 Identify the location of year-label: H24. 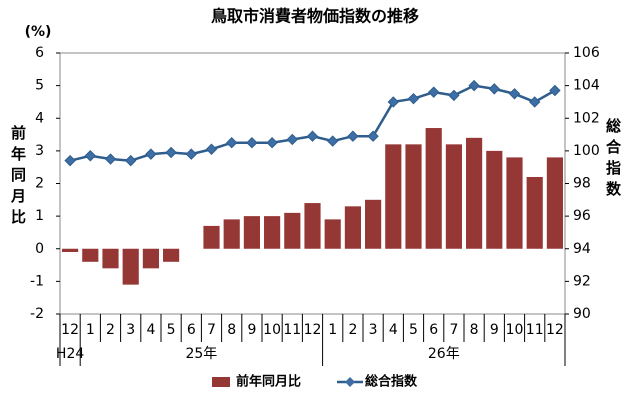
(70, 354).